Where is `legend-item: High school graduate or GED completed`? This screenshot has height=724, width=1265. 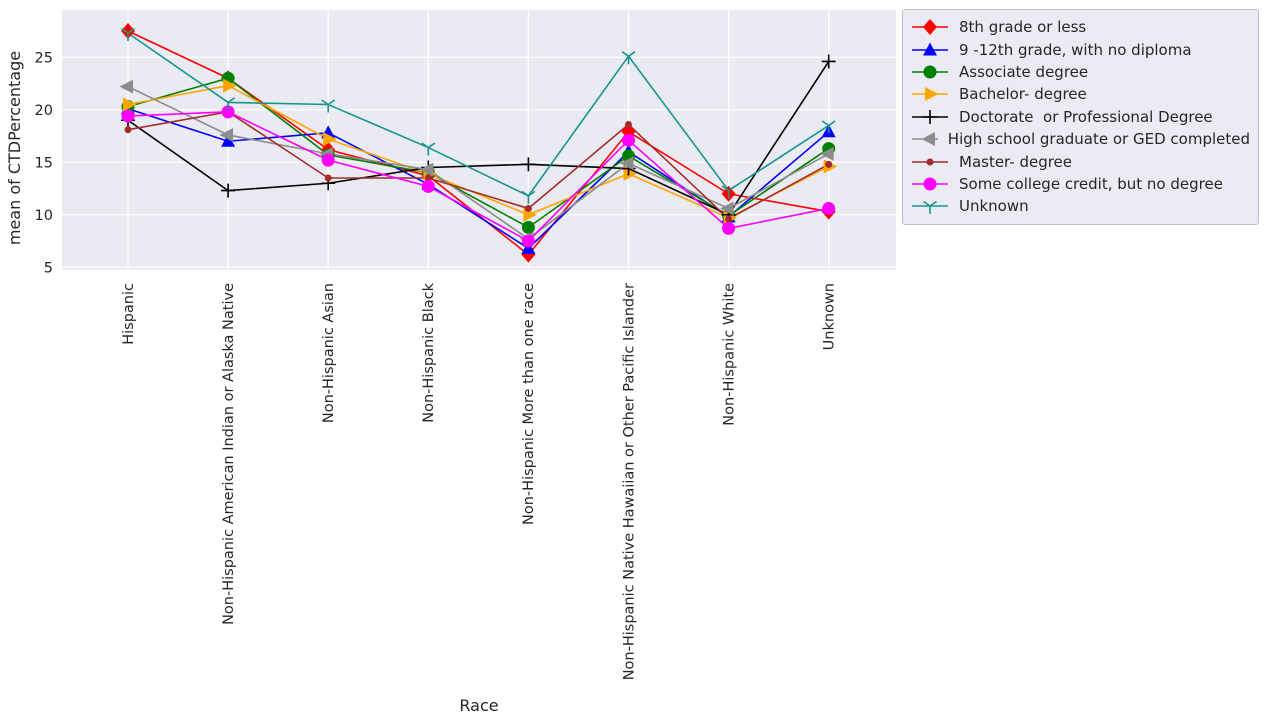 legend-item: High school graduate or GED completed is located at coordinates (1080, 139).